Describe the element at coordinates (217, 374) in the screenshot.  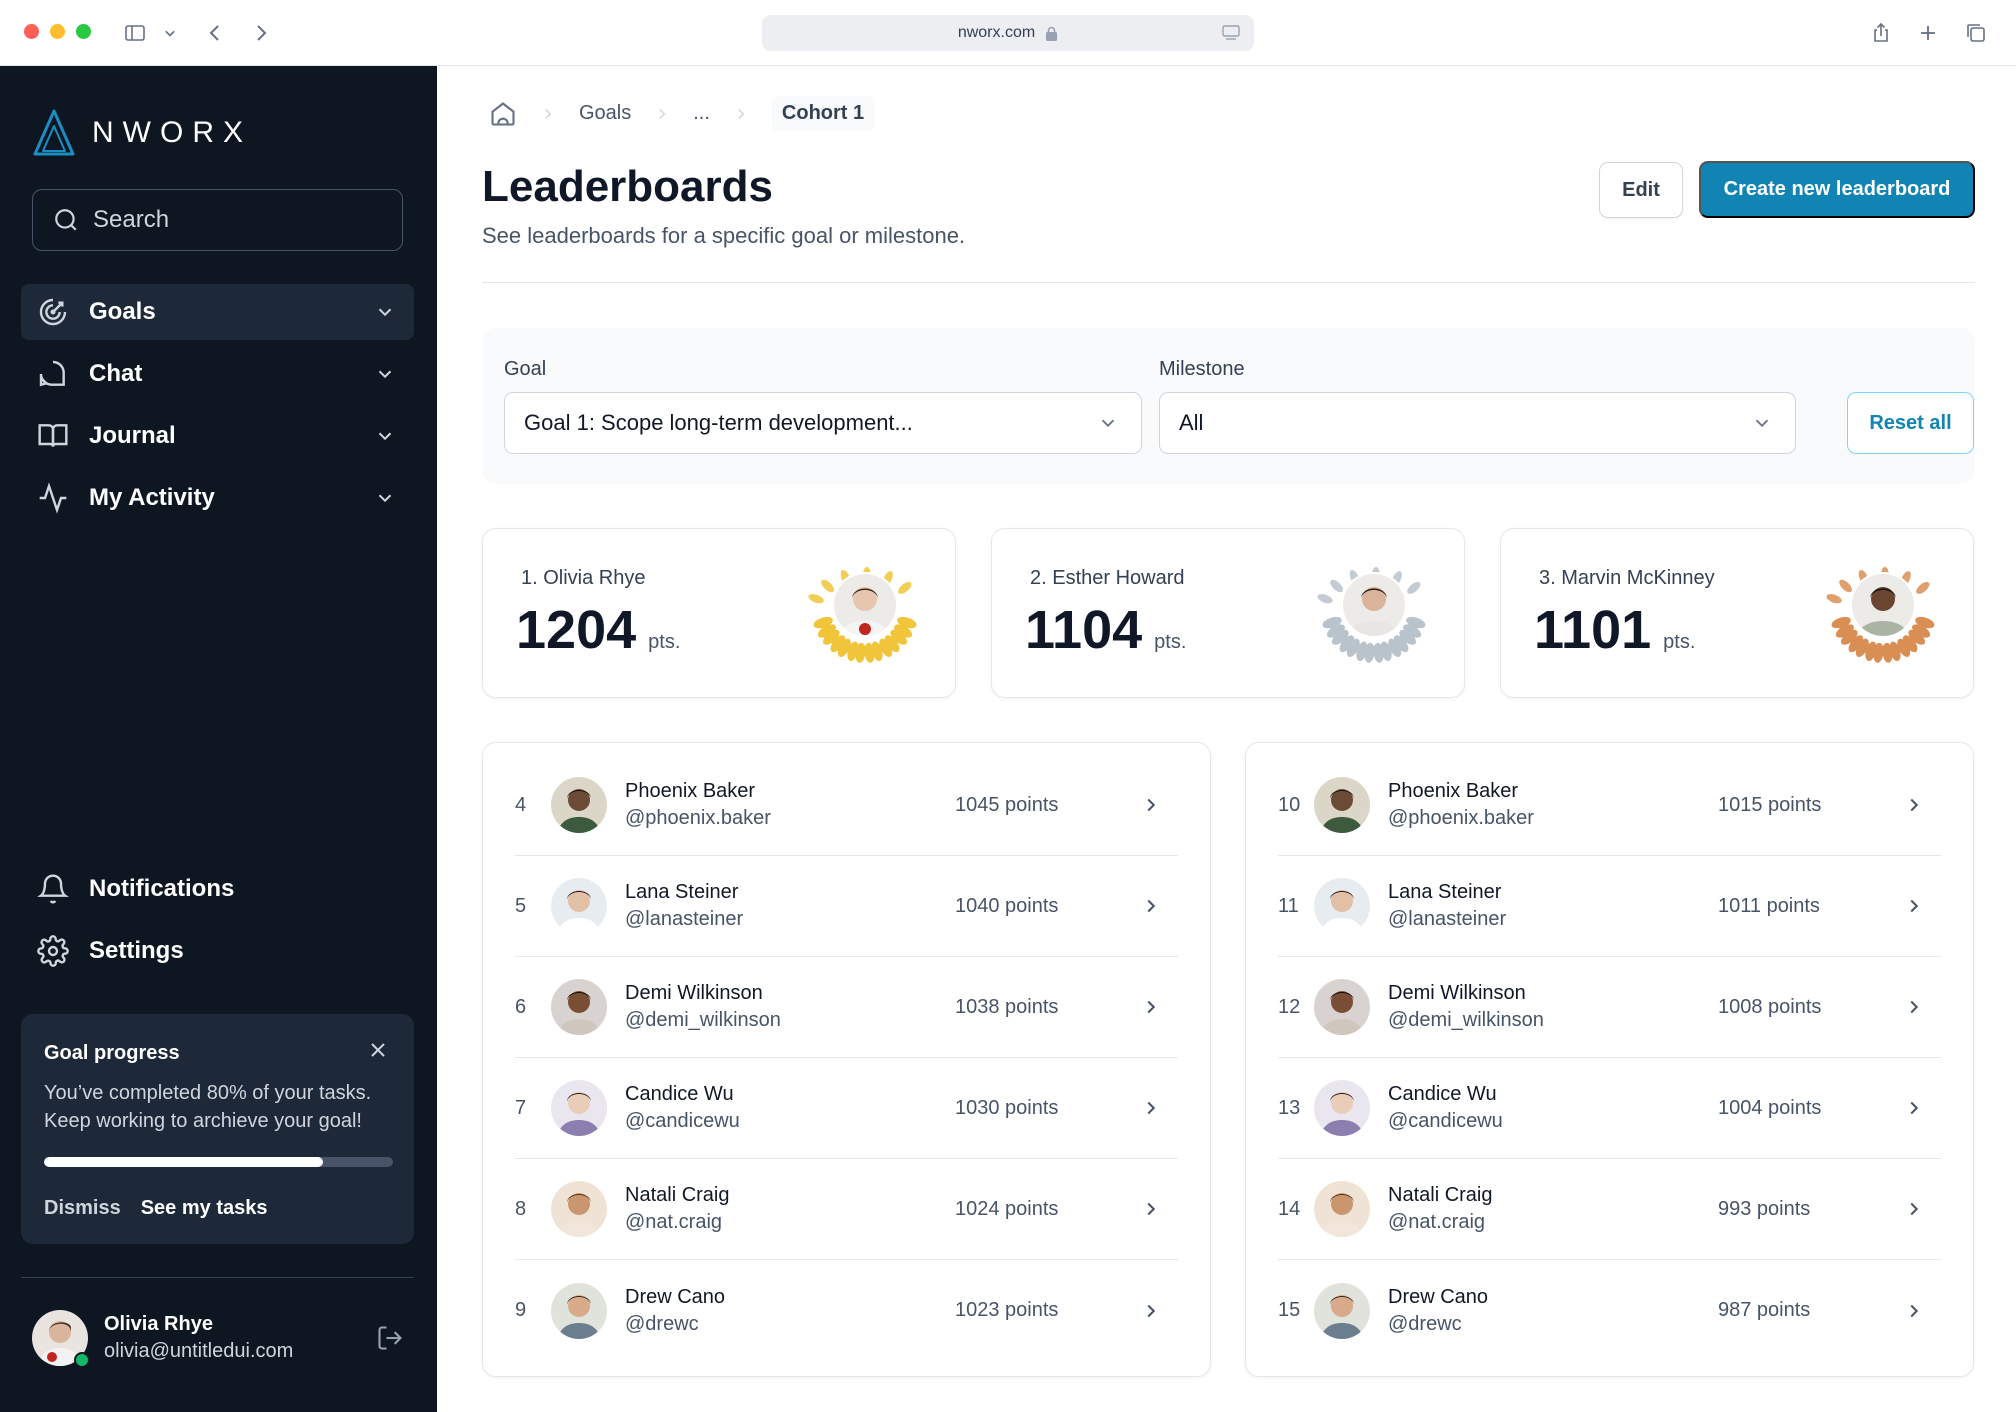
I see `nav-item-chat: Chat` at that location.